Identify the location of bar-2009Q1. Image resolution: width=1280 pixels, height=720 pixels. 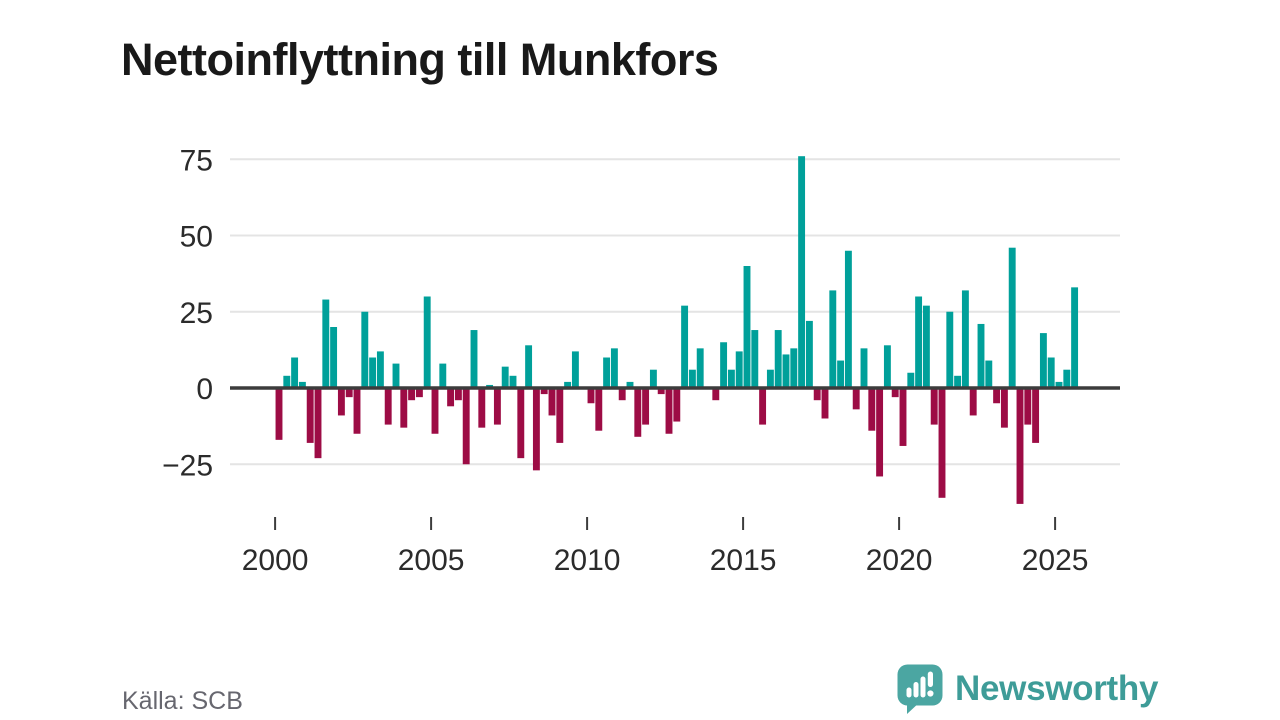
(560, 415).